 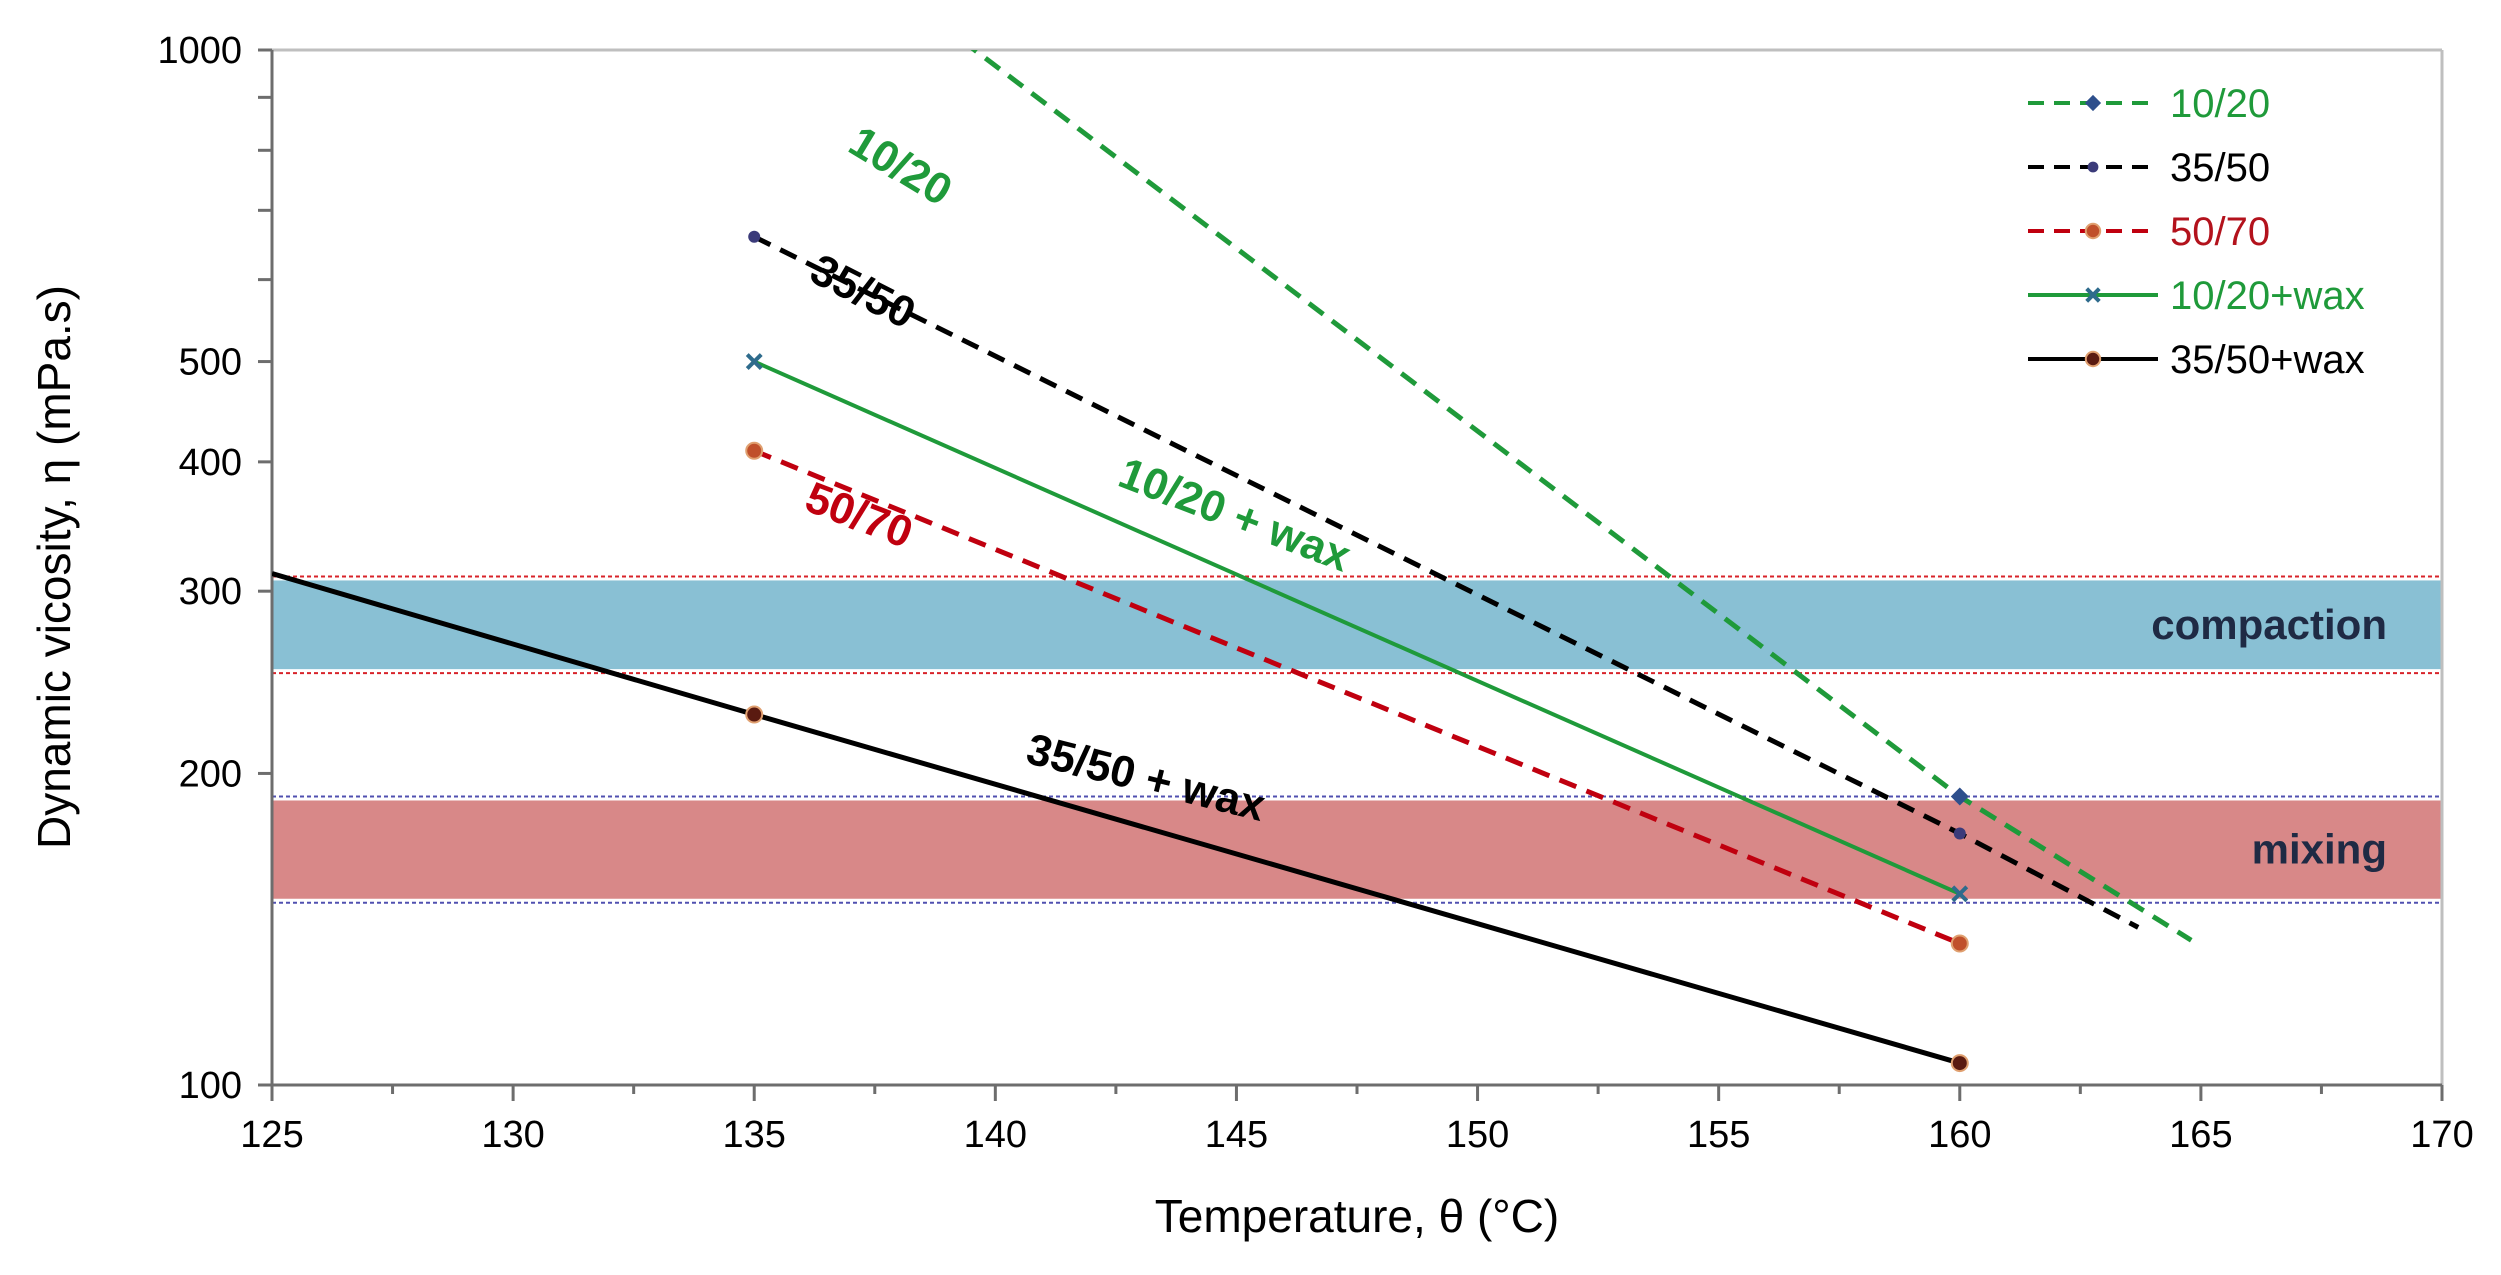 What do you see at coordinates (2269, 624) in the screenshot?
I see `band-label-compaction: compaction` at bounding box center [2269, 624].